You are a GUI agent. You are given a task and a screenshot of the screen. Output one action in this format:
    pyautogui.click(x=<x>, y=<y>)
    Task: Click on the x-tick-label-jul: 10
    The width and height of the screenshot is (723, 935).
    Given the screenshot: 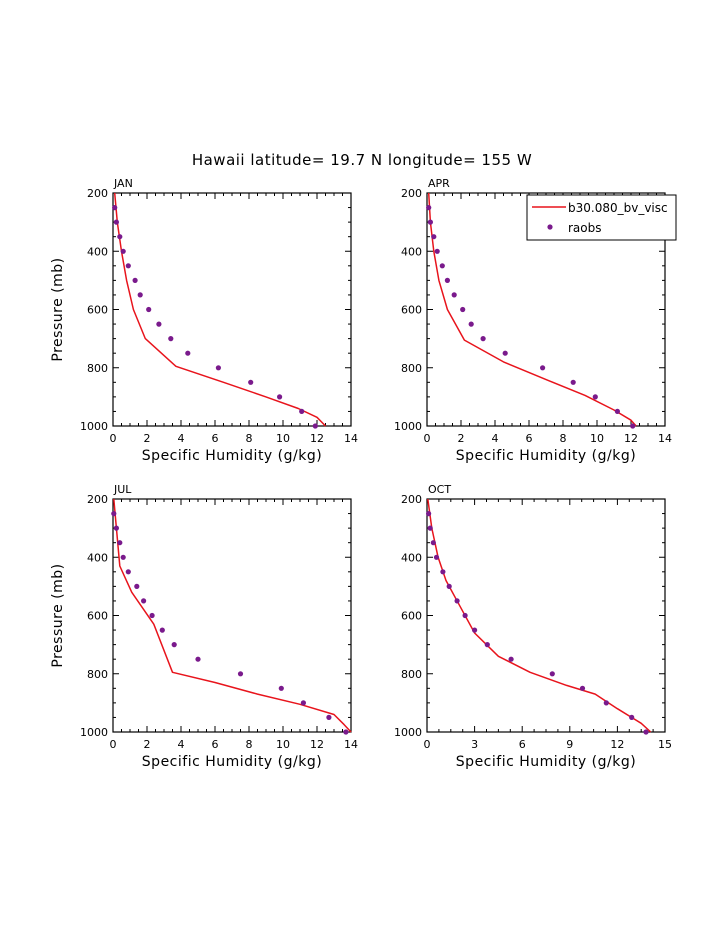 What is the action you would take?
    pyautogui.click(x=283, y=744)
    